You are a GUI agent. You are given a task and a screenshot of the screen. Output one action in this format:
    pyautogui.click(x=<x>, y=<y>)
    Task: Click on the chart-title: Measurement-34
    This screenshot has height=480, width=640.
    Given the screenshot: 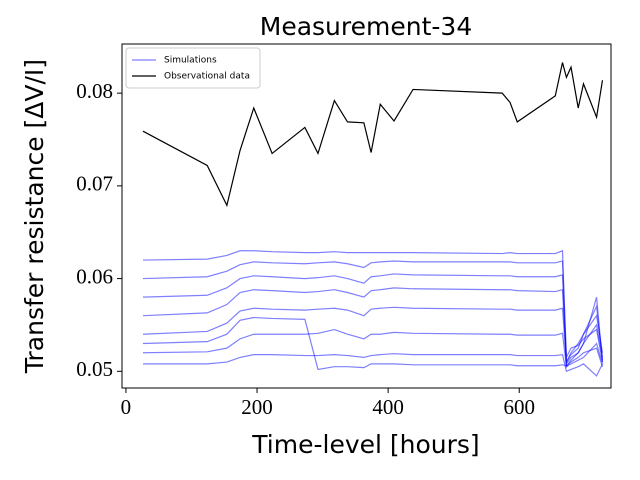 What is the action you would take?
    pyautogui.click(x=366, y=26)
    